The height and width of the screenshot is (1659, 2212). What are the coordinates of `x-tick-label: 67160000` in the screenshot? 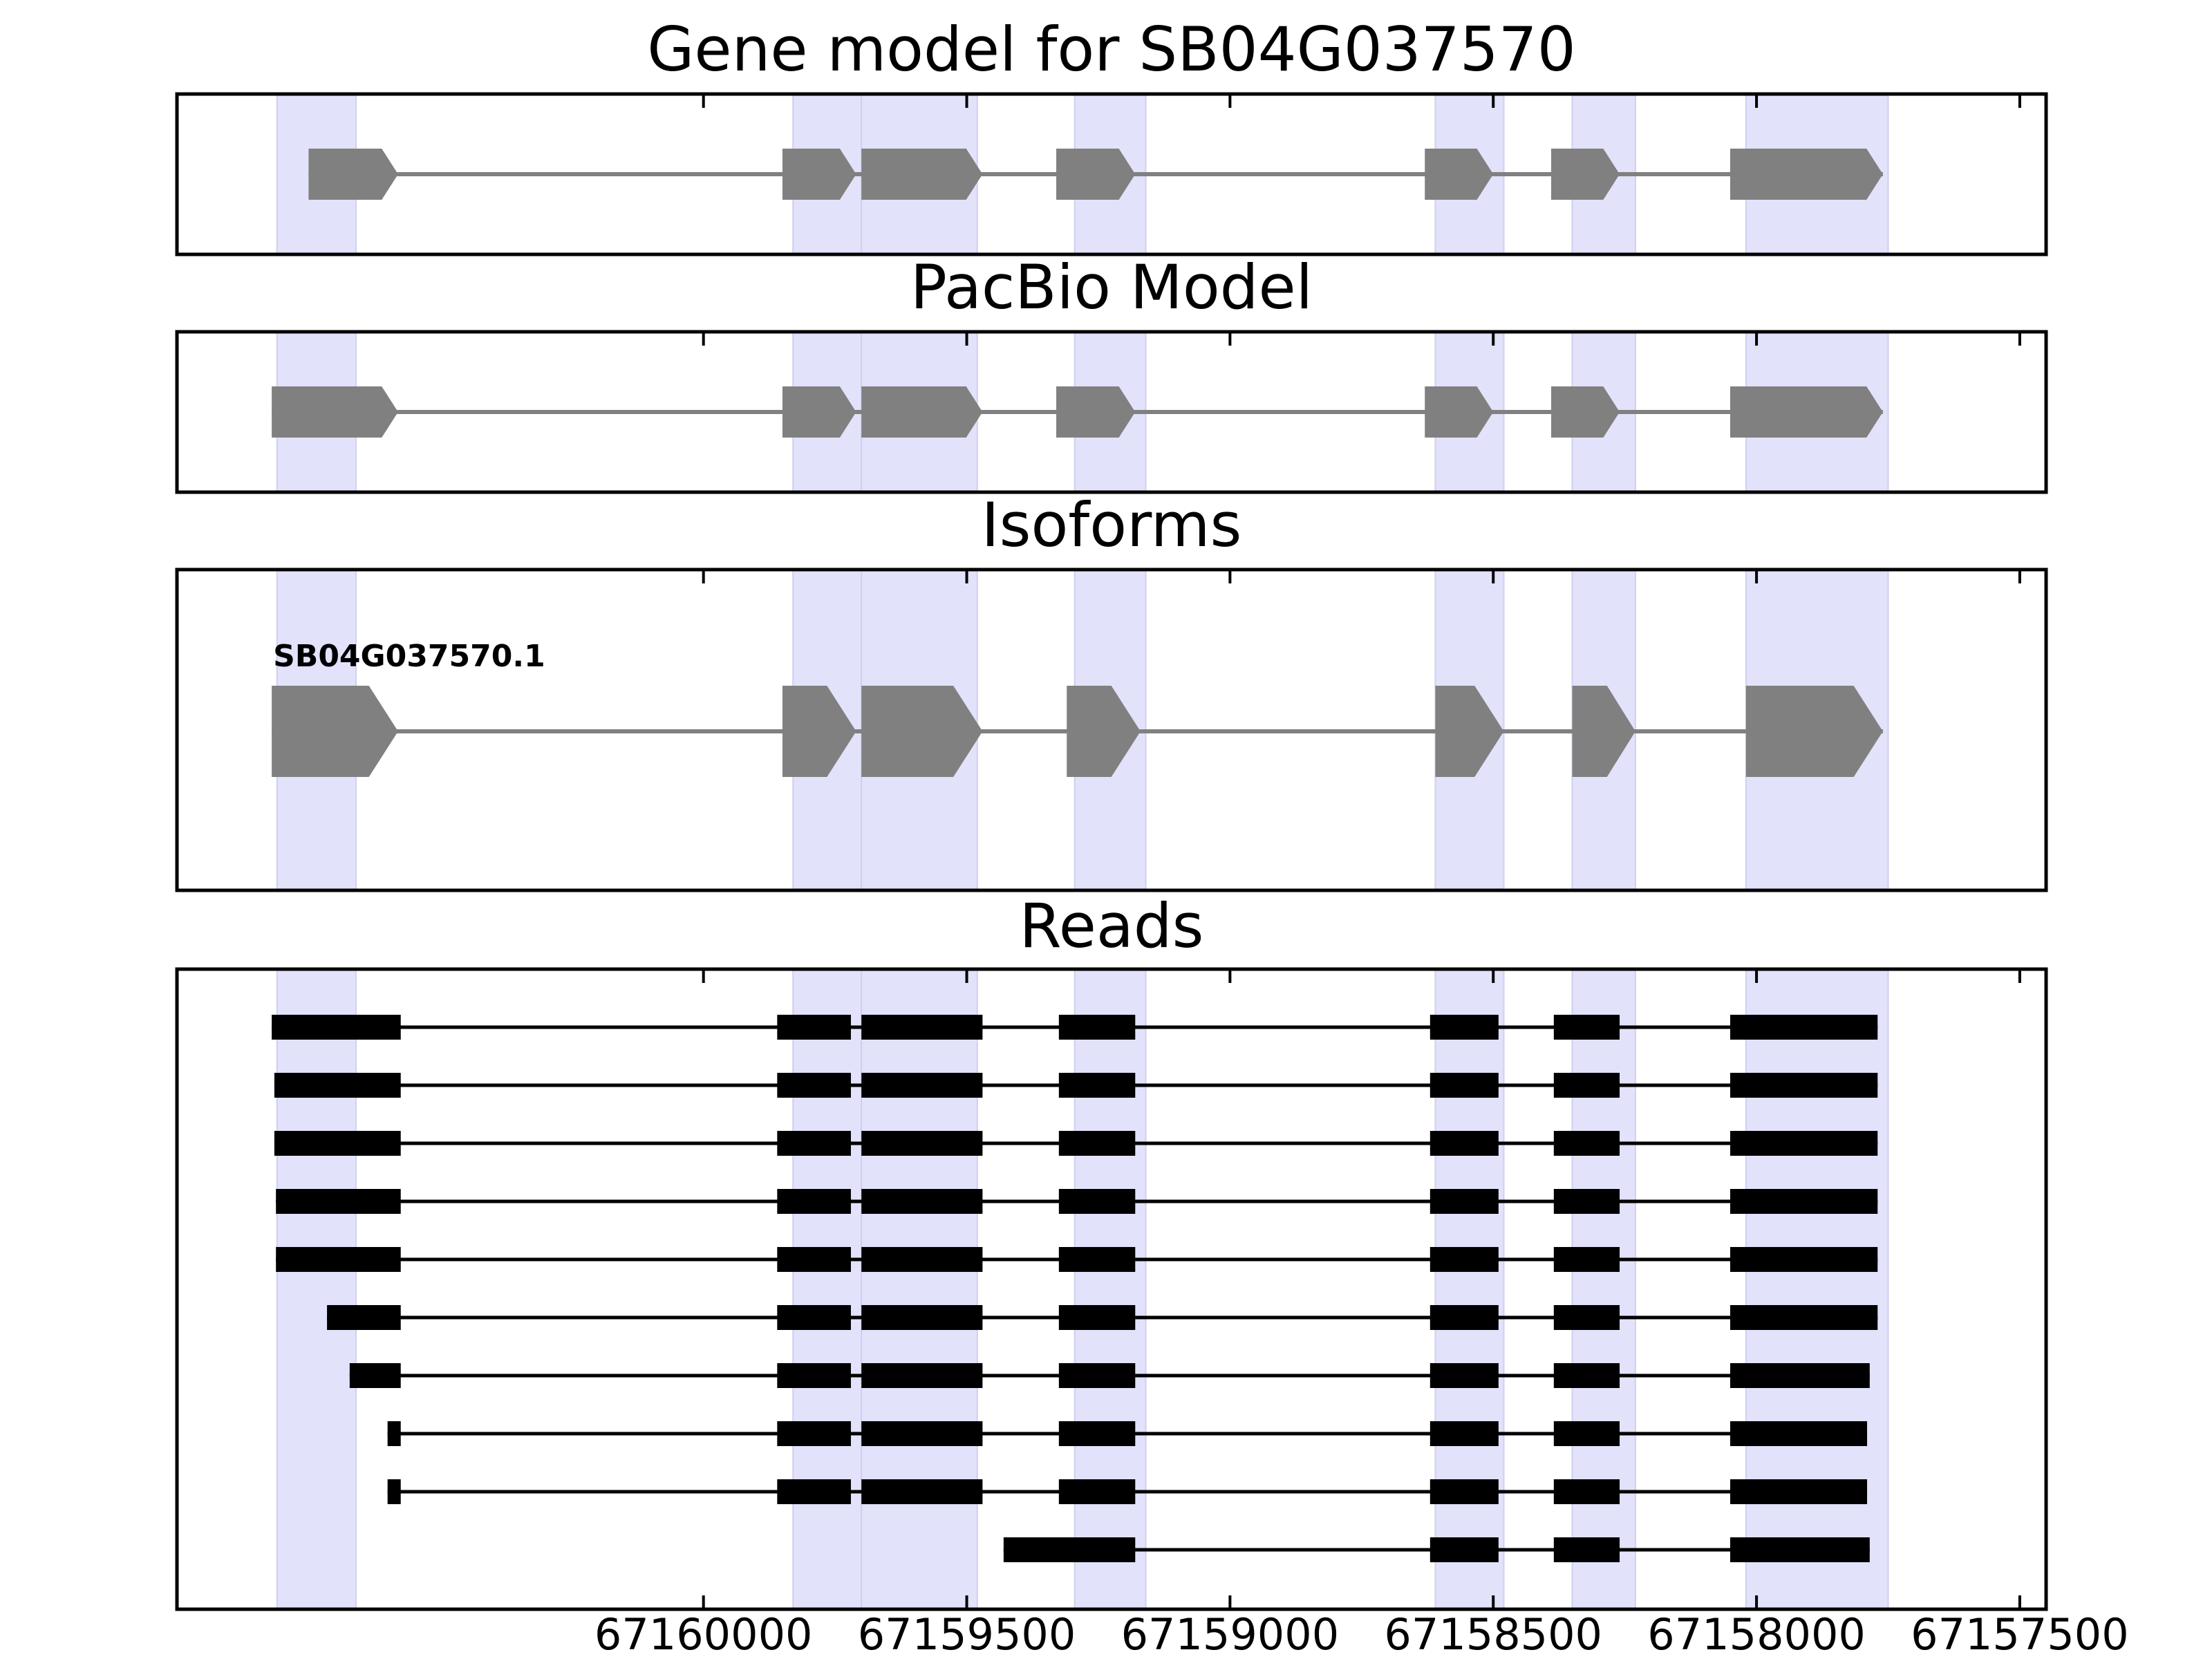 It's located at (704, 1634).